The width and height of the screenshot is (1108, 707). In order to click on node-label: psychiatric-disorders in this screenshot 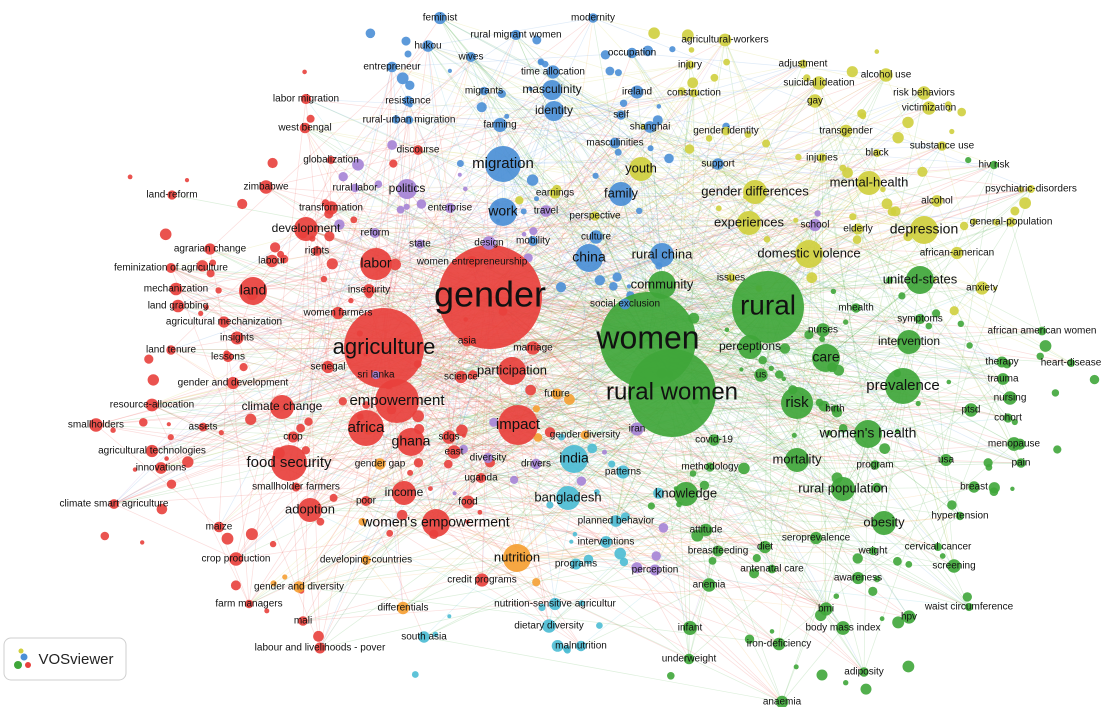, I will do `click(1031, 189)`.